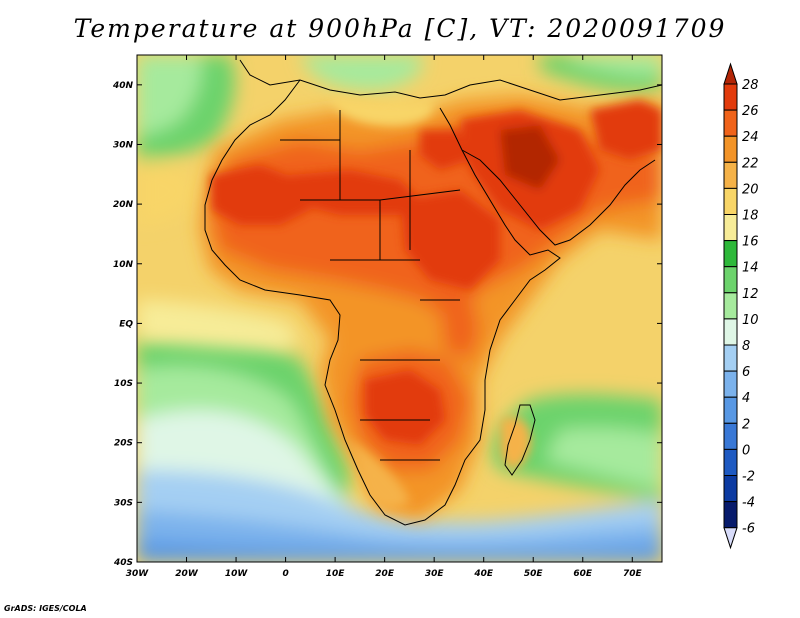  I want to click on colorbar-label: 22, so click(750, 163).